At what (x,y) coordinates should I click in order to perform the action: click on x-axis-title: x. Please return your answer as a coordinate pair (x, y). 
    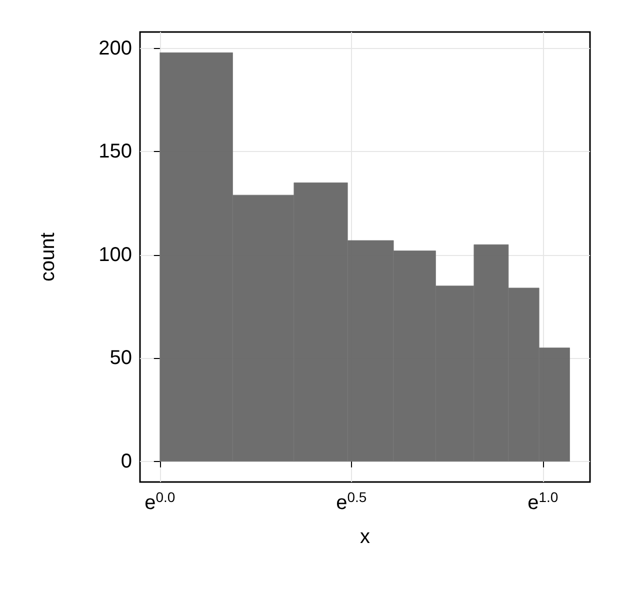
    Looking at the image, I should click on (365, 537).